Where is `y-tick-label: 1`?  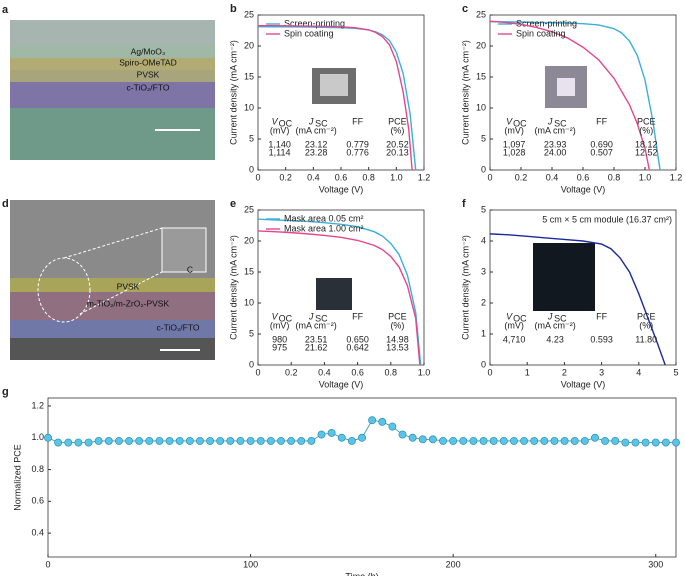 y-tick-label: 1 is located at coordinates (483, 333).